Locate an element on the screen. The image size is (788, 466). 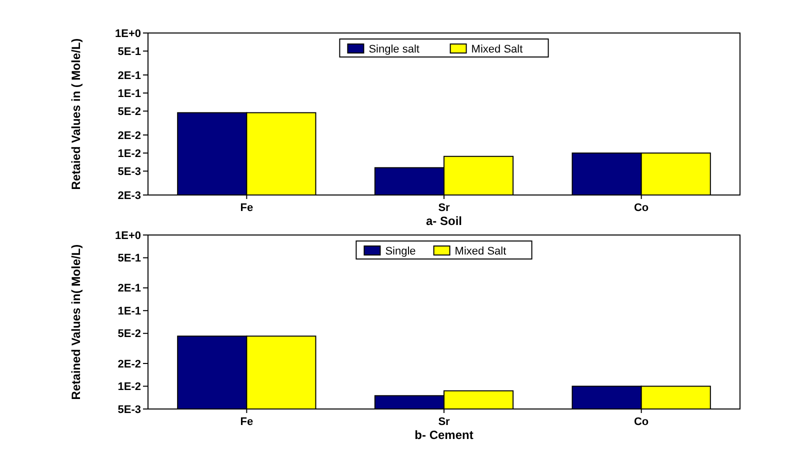
legend-label: Single is located at coordinates (400, 251).